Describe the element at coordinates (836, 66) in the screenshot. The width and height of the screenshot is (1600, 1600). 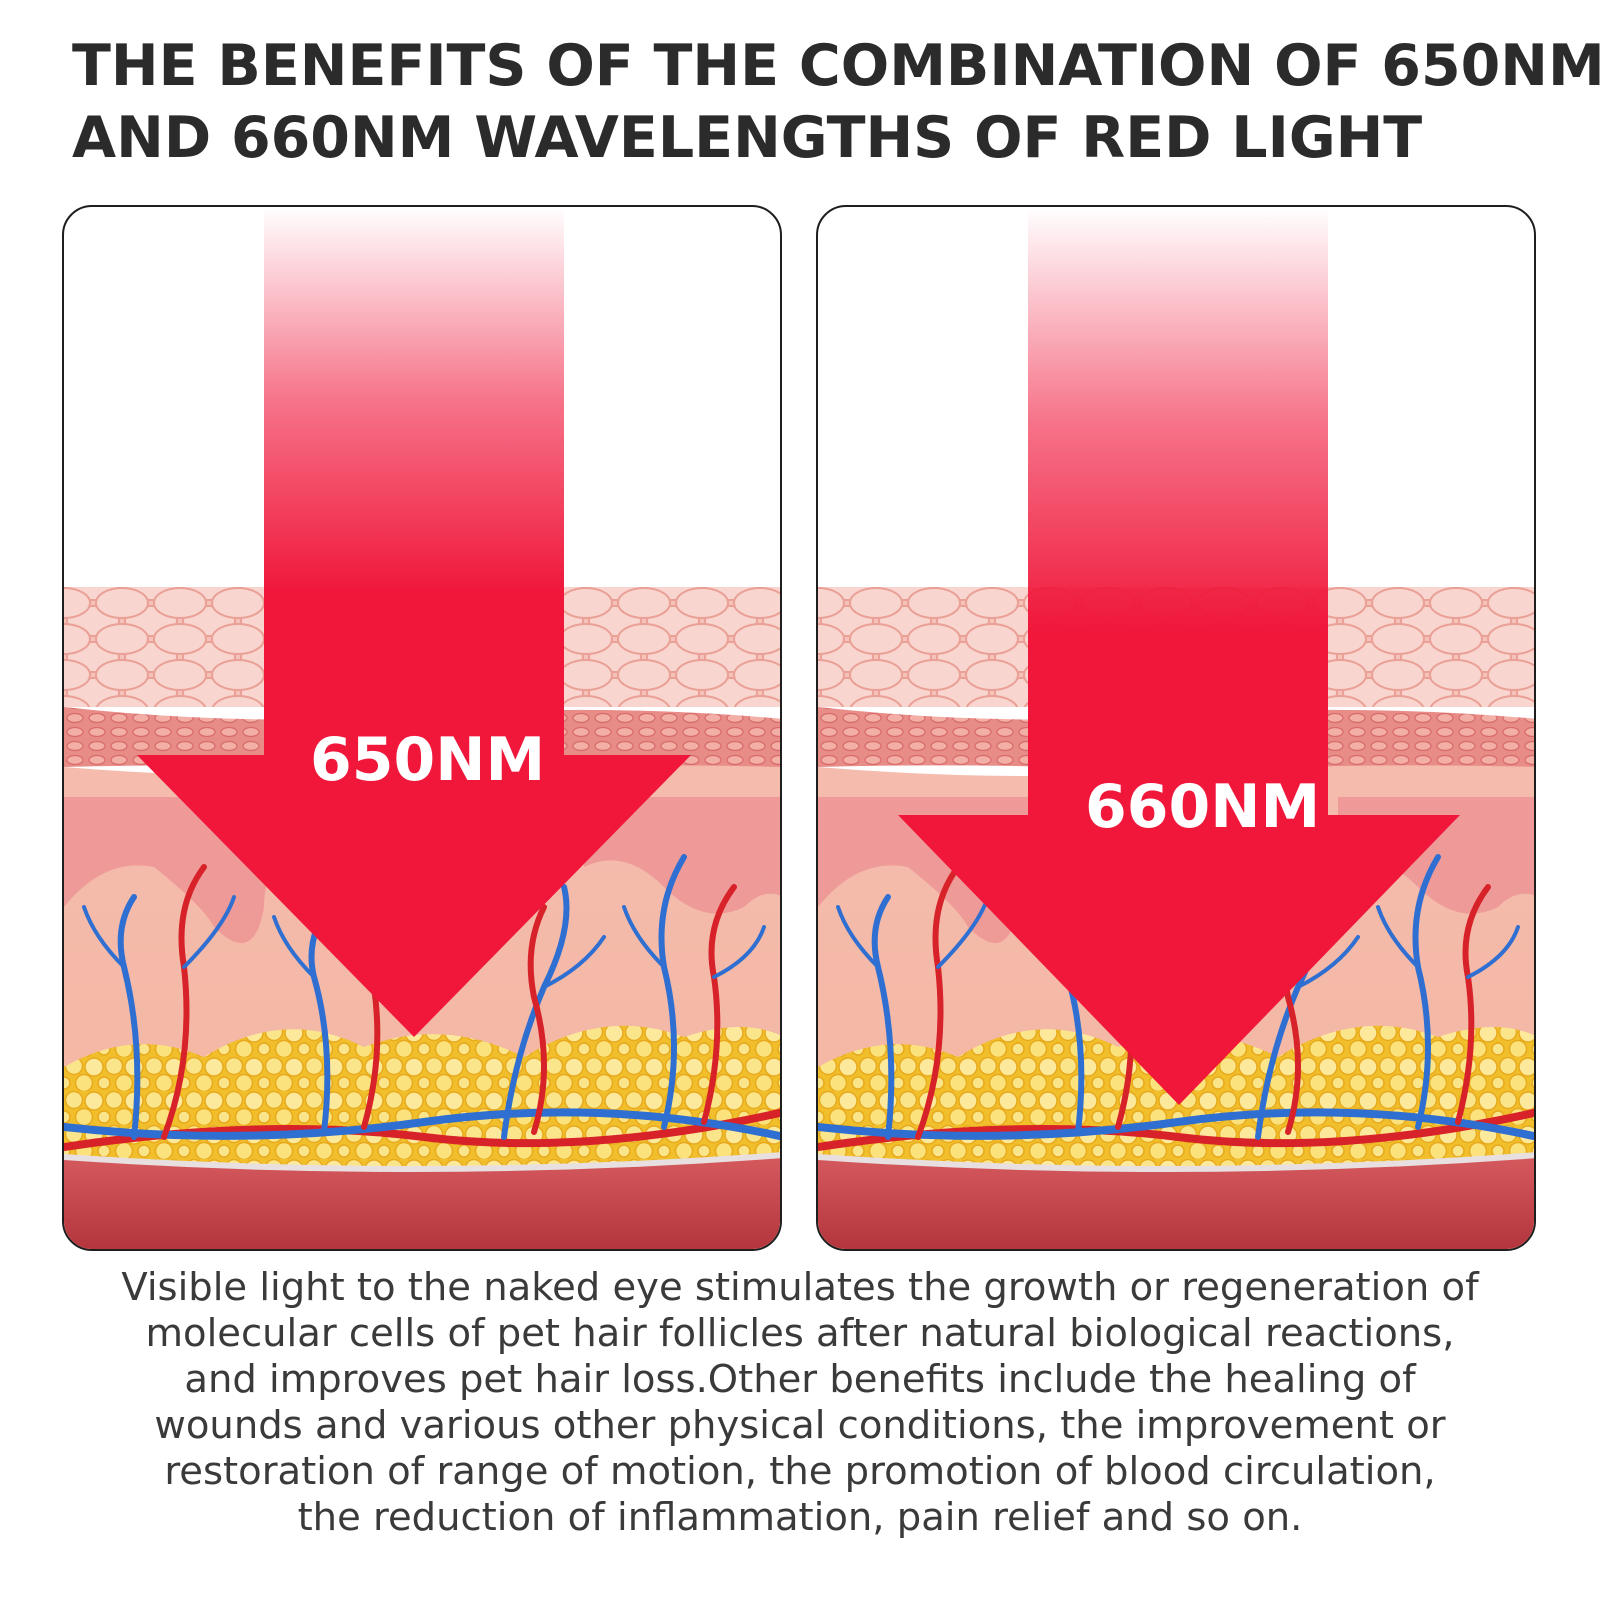
I see `title-line-1: THE BENEFITS OF THE COMBINATION OF 650NM` at that location.